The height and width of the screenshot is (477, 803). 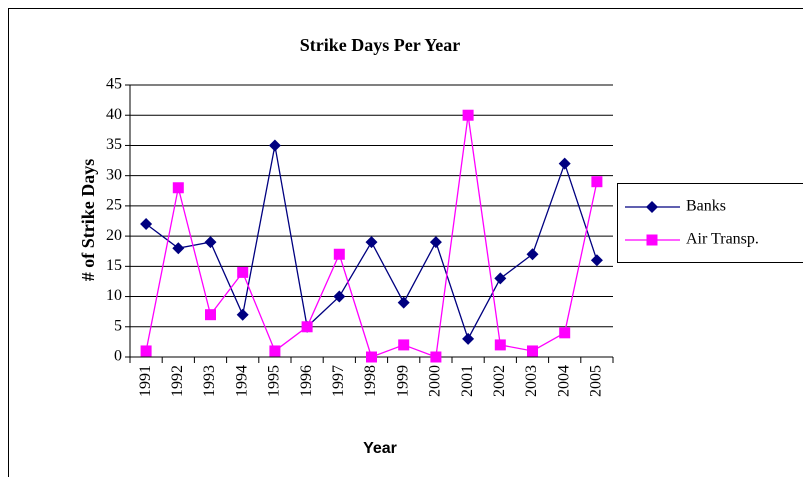 I want to click on chart-title: Strike Days Per Year, so click(x=380, y=45).